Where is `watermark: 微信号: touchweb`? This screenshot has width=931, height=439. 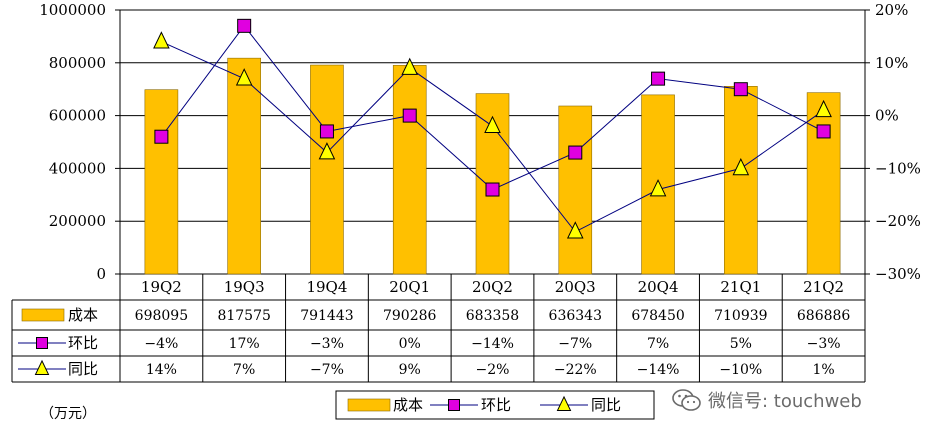 watermark: 微信号: touchweb is located at coordinates (797, 400).